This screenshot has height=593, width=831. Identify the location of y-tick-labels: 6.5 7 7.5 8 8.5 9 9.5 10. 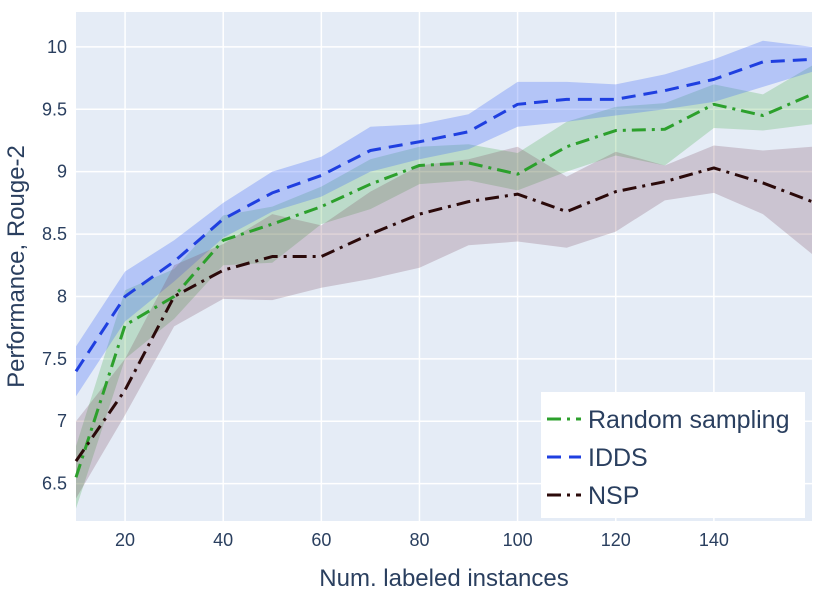
(54, 265).